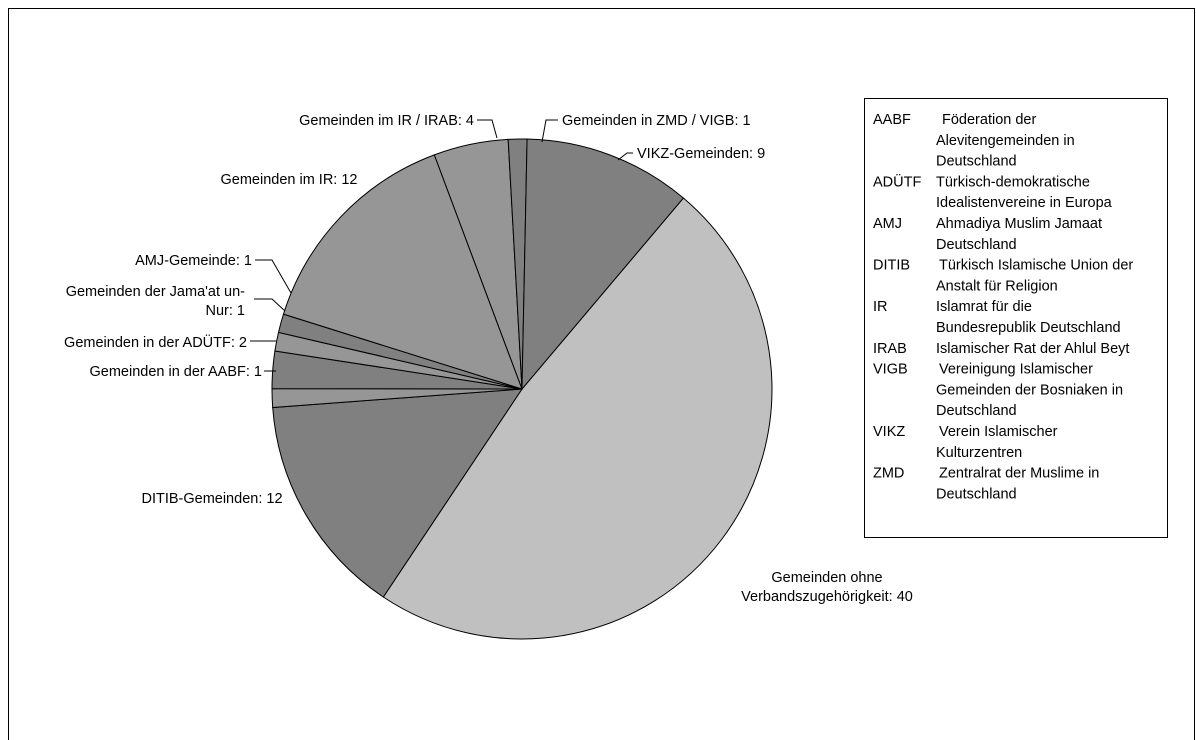  I want to click on legend-desc-vikz: Kulturzentren, so click(979, 453).